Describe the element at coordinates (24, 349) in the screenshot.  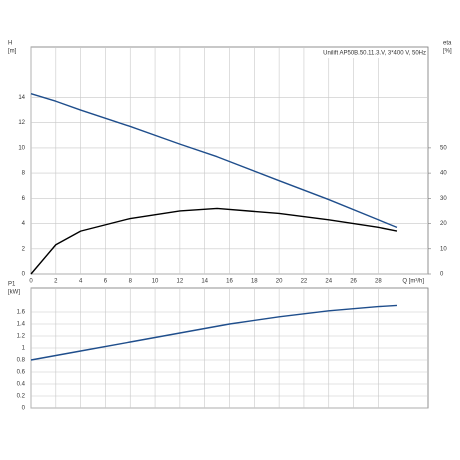
I see `y-tick-label: 1` at that location.